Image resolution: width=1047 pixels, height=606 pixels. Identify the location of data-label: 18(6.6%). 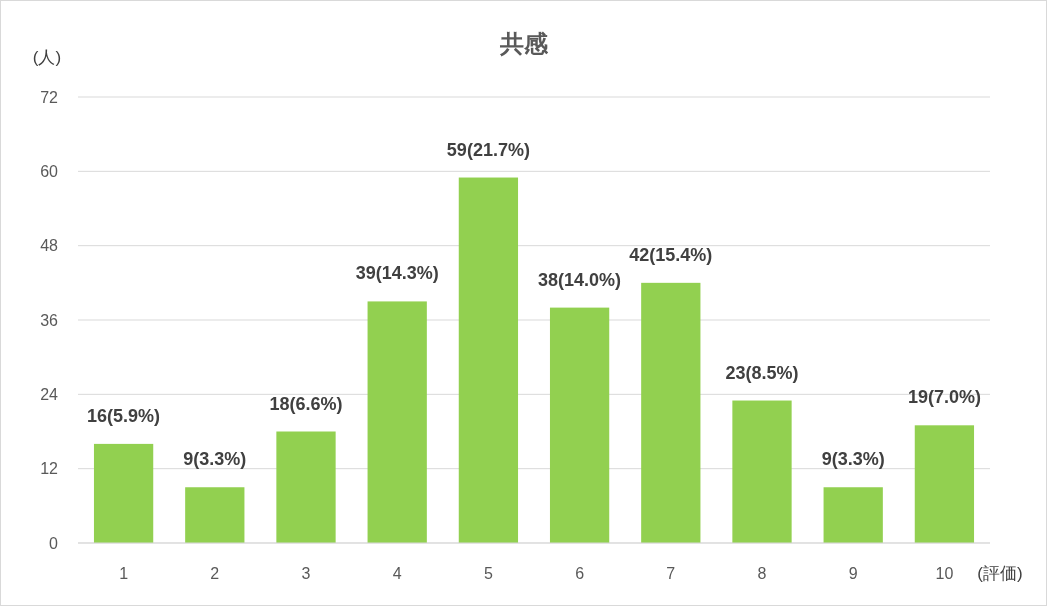
(306, 403).